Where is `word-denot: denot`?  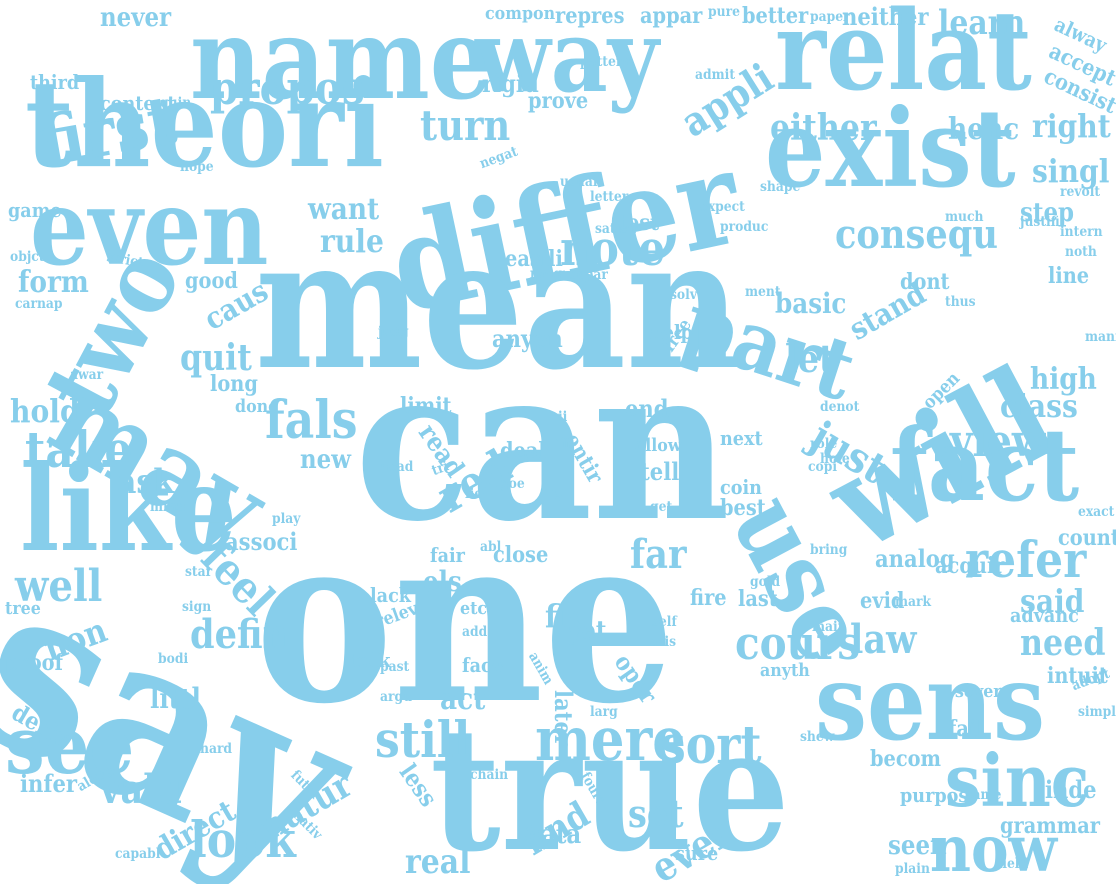 word-denot: denot is located at coordinates (840, 407).